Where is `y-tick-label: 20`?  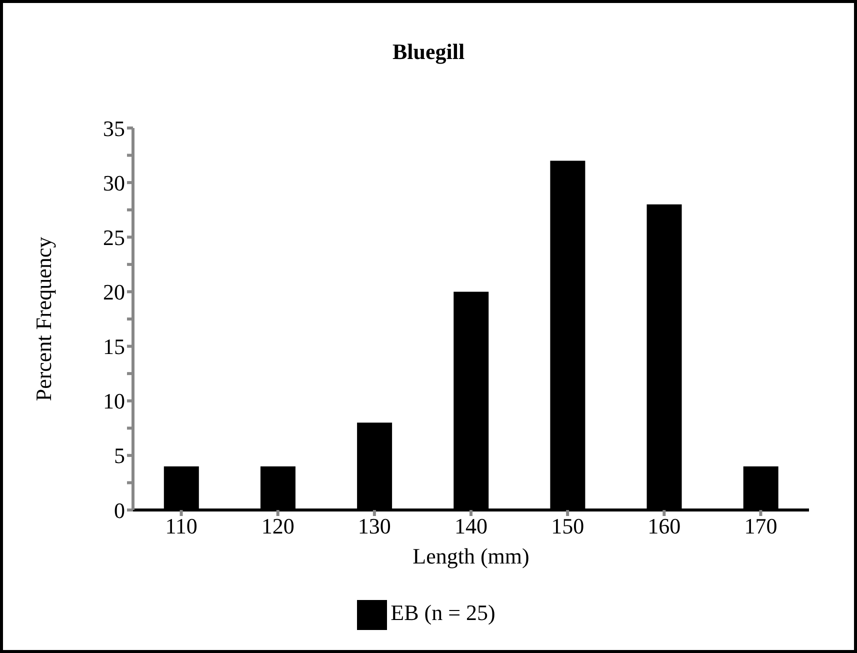
y-tick-label: 20 is located at coordinates (114, 292).